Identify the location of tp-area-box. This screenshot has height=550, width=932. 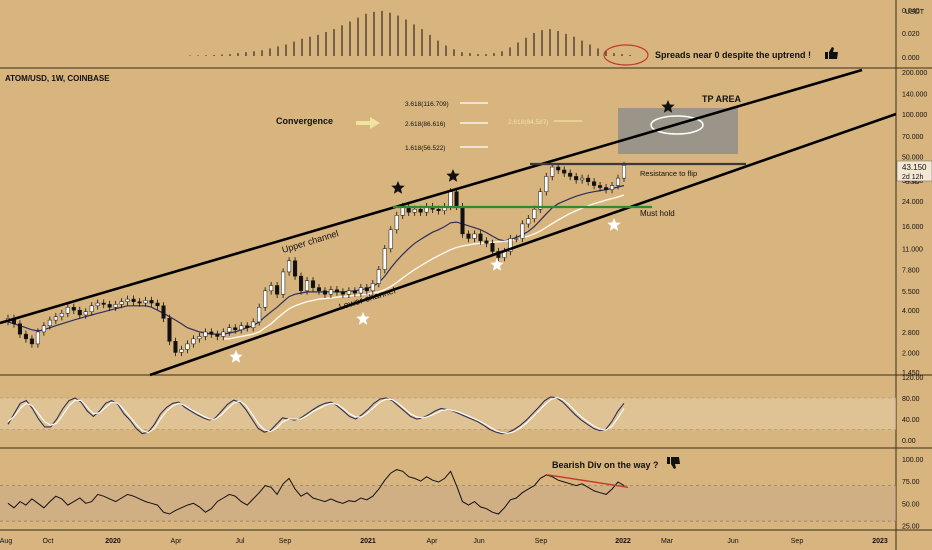
(678, 131).